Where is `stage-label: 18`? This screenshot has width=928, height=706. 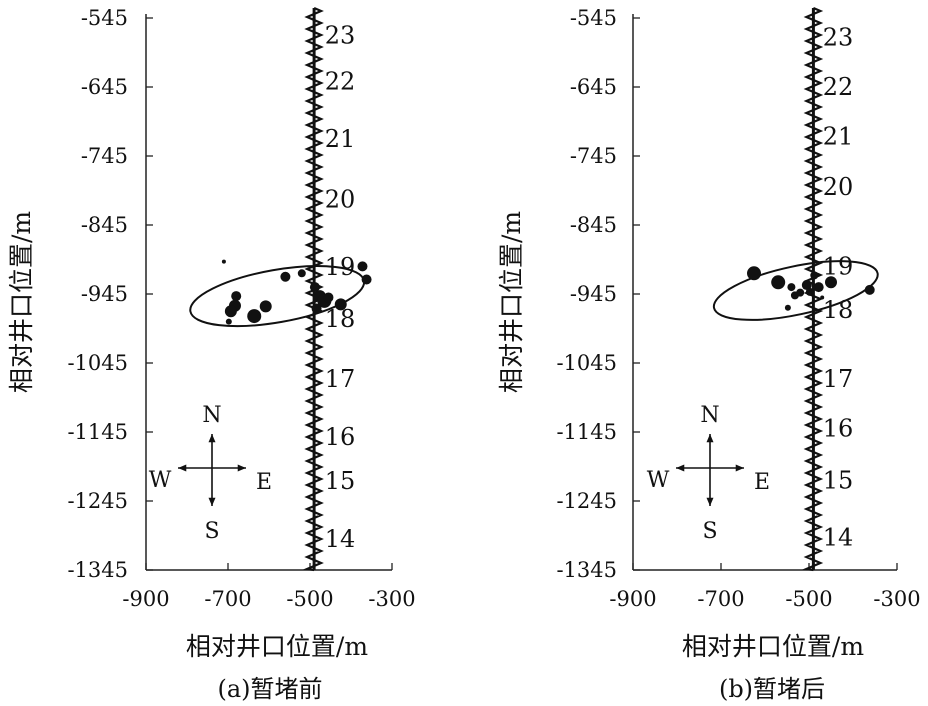
stage-label: 18 is located at coordinates (838, 310).